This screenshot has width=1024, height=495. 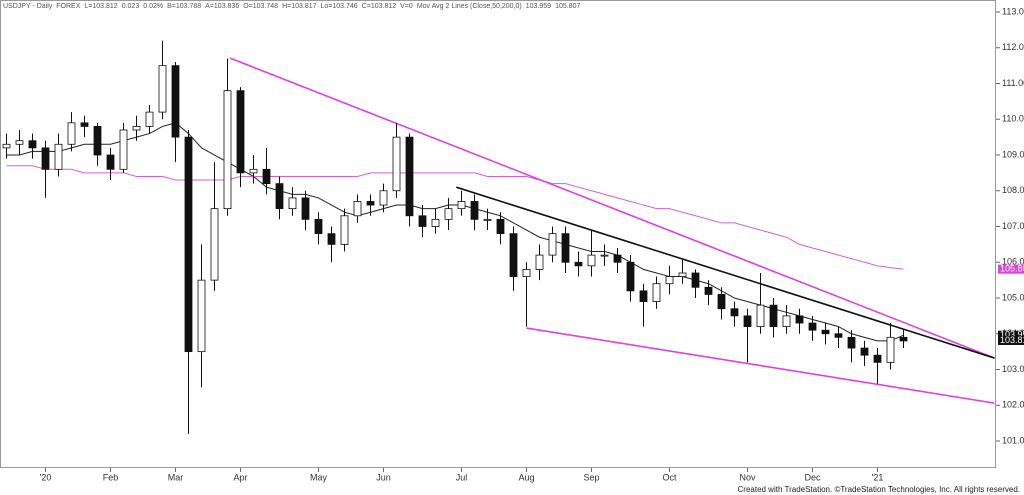 I want to click on y-tick-label: 102.000, so click(x=1013, y=405).